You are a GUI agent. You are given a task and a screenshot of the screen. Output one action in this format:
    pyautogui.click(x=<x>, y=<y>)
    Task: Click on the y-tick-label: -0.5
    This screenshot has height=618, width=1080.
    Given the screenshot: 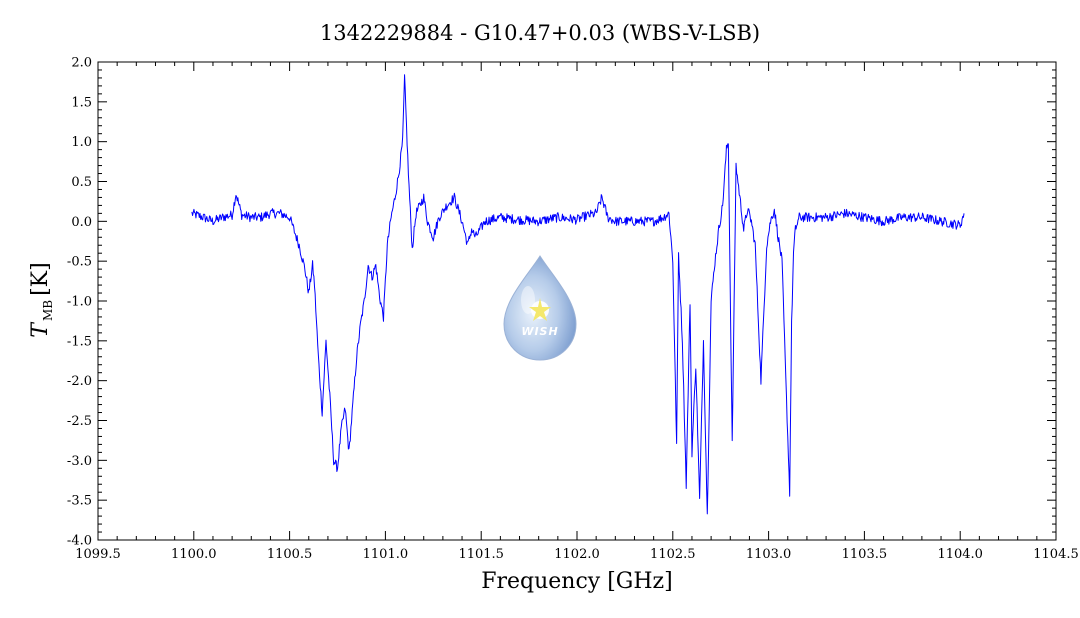 What is the action you would take?
    pyautogui.click(x=79, y=262)
    